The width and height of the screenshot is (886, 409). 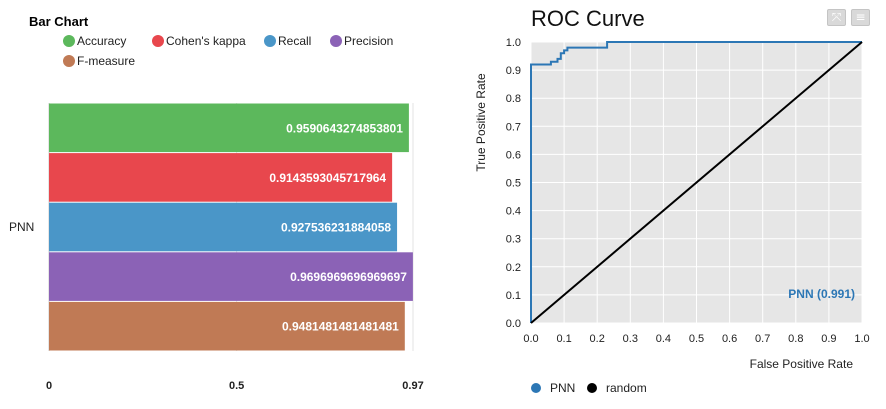 What do you see at coordinates (562, 388) in the screenshot?
I see `legend-label: PNN` at bounding box center [562, 388].